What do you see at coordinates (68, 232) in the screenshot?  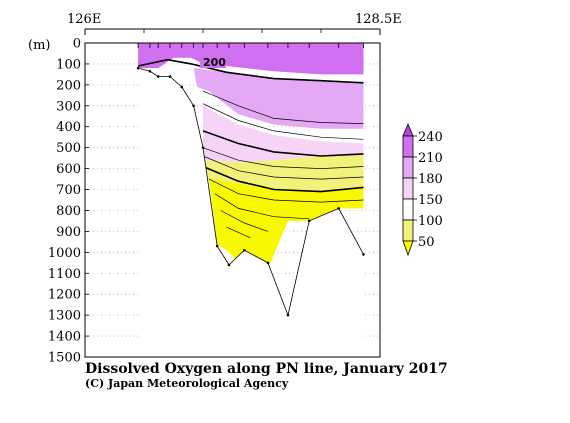 I see `y-tick-label-900: 900` at bounding box center [68, 232].